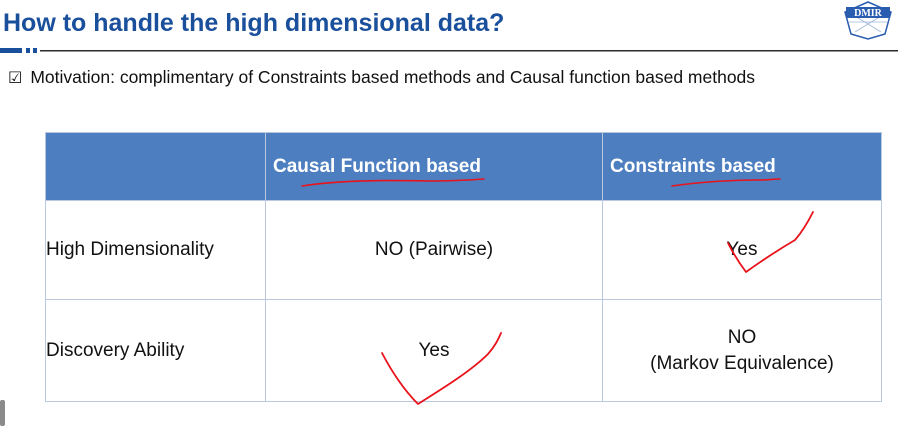 Image resolution: width=898 pixels, height=431 pixels. What do you see at coordinates (742, 250) in the screenshot?
I see `cell-constraints-high-dimensionality: Yes` at bounding box center [742, 250].